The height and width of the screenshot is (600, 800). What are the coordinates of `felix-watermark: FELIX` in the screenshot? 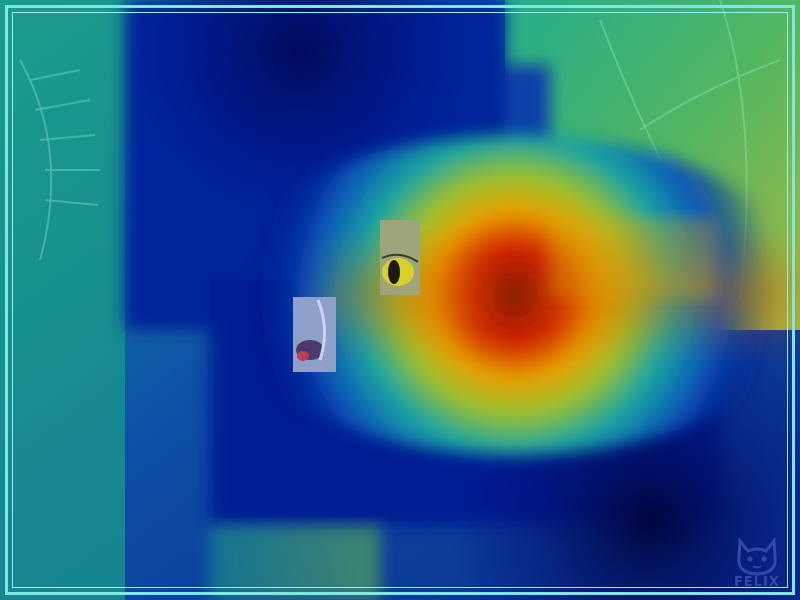 It's located at (757, 563).